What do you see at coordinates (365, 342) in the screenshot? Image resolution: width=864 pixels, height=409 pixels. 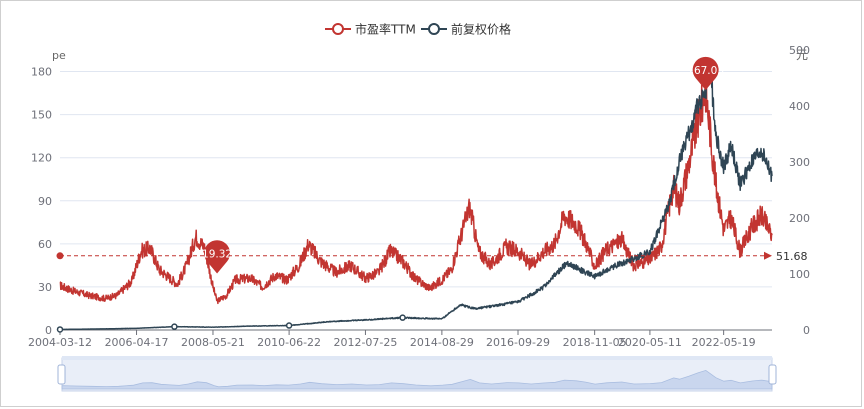 I see `x-axis-tick-label: 2012-07-25` at bounding box center [365, 342].